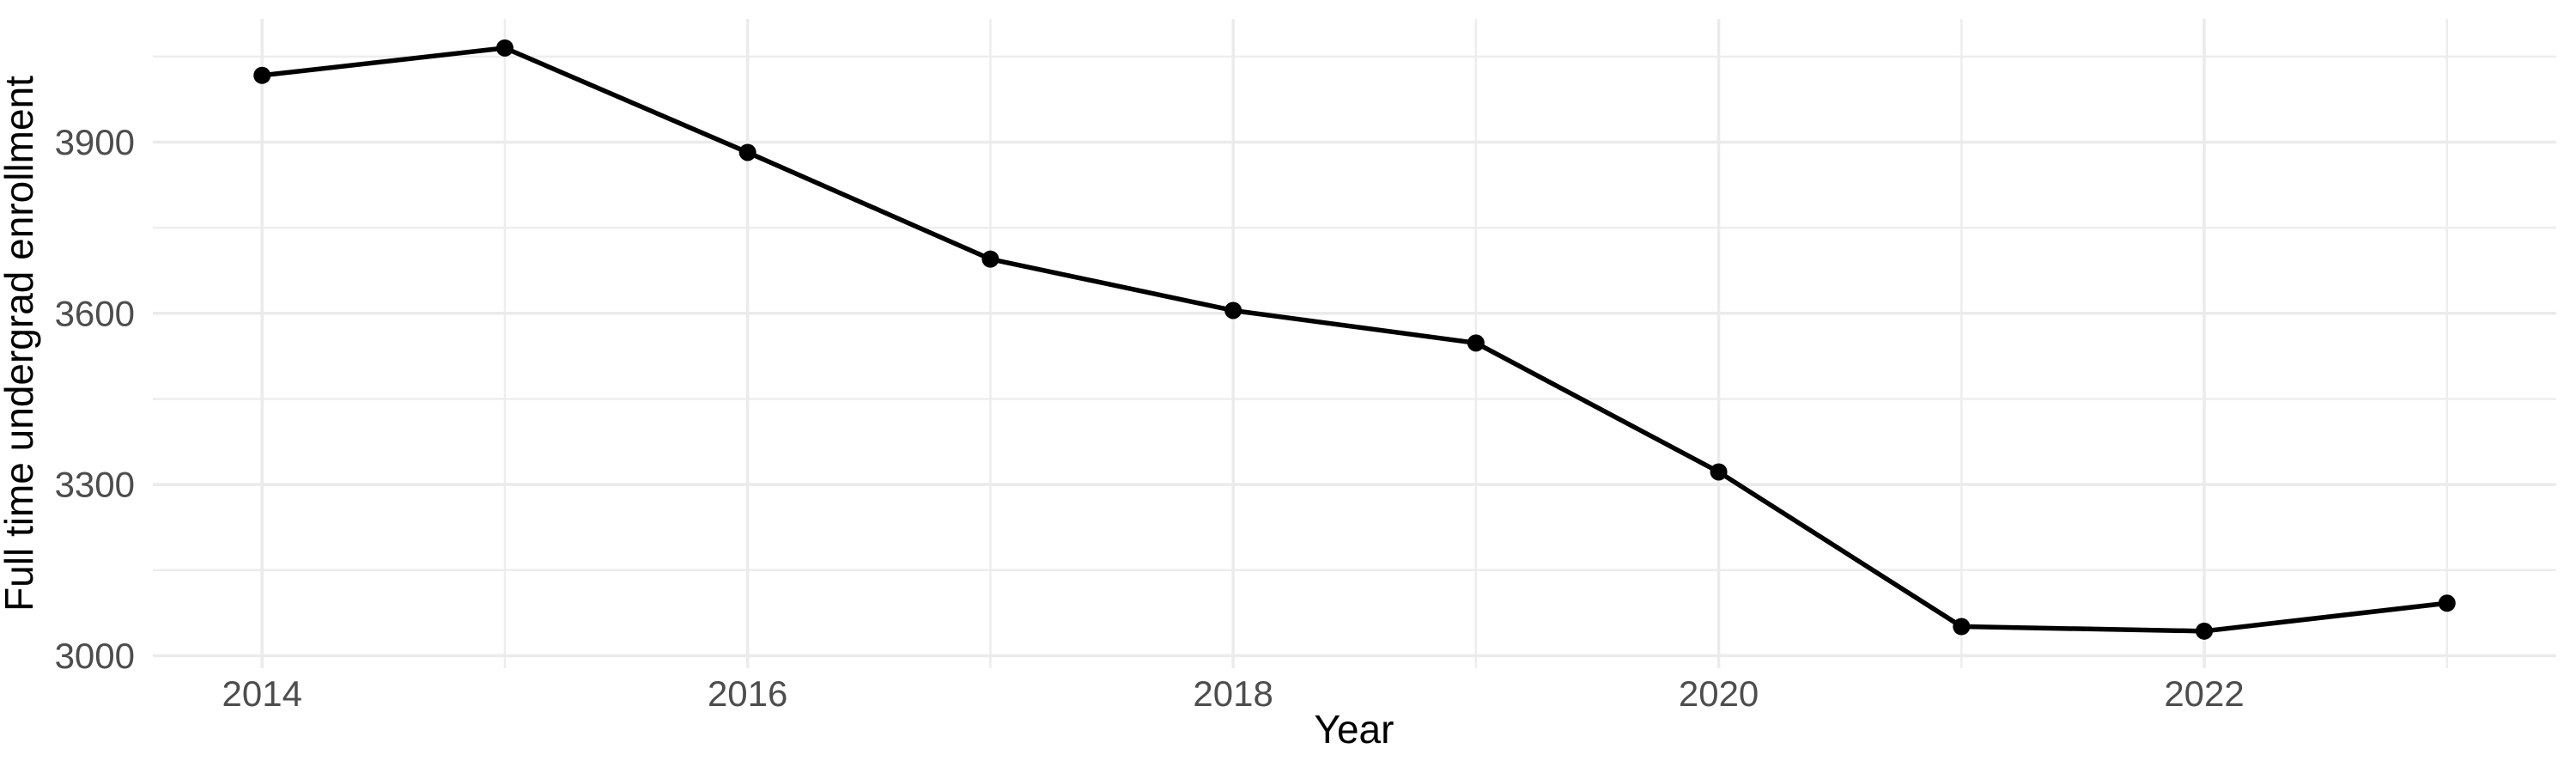 This screenshot has width=2576, height=773. What do you see at coordinates (95, 399) in the screenshot?
I see `y-axis-tick-labels: 3000 3300 3600 3900` at bounding box center [95, 399].